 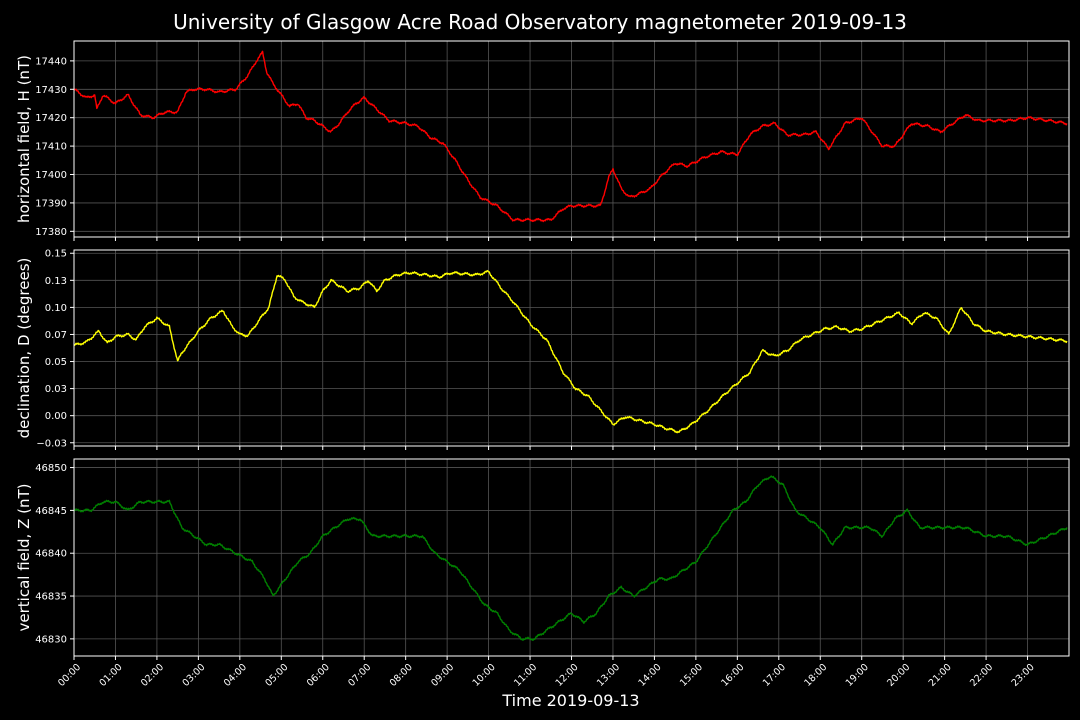 What do you see at coordinates (51, 443) in the screenshot?
I see `y-tick-label: −0.03` at bounding box center [51, 443].